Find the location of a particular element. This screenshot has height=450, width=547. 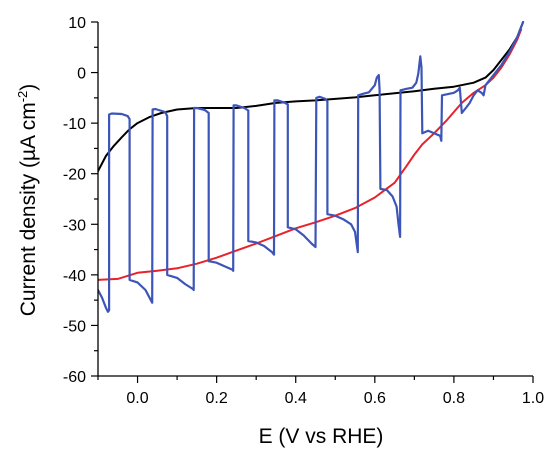

y-axis-title-end: ) is located at coordinates (28, 87).